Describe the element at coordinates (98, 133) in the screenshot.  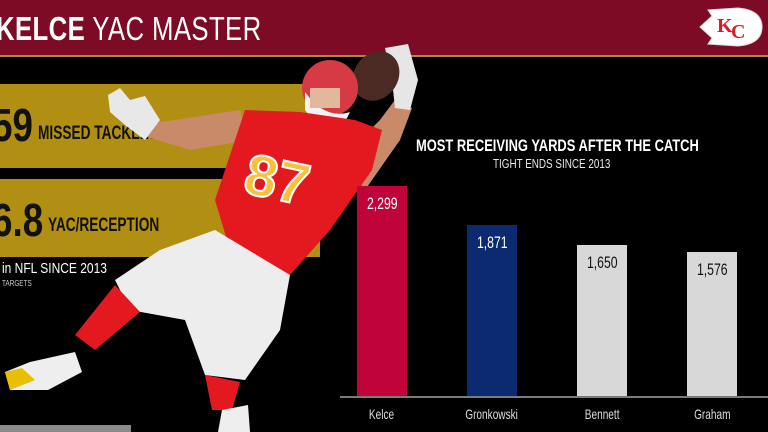
I see `stat-label: MISSED TACKLES` at that location.